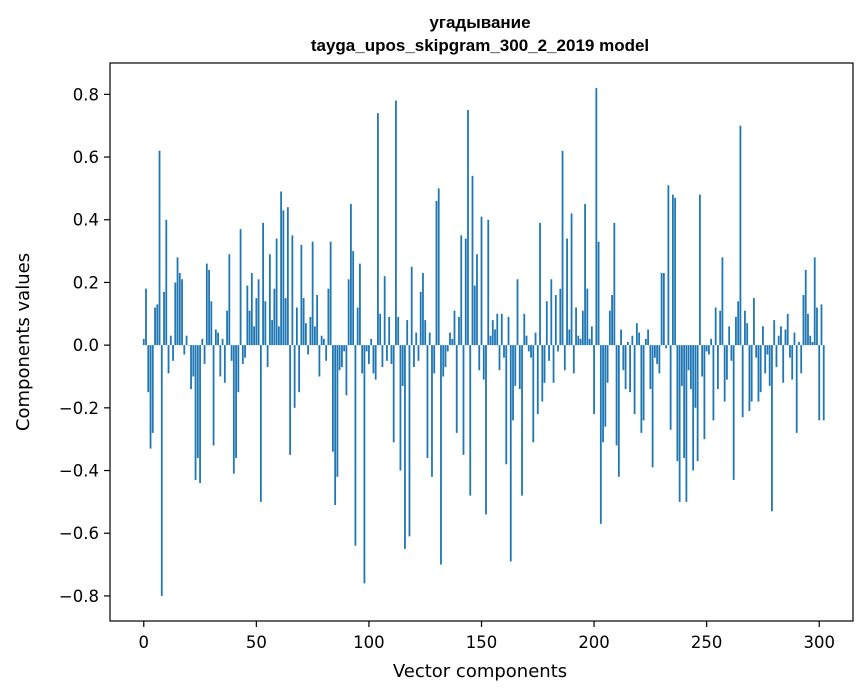 Image resolution: width=867 pixels, height=696 pixels. I want to click on x-tick-label-0: 0, so click(144, 642).